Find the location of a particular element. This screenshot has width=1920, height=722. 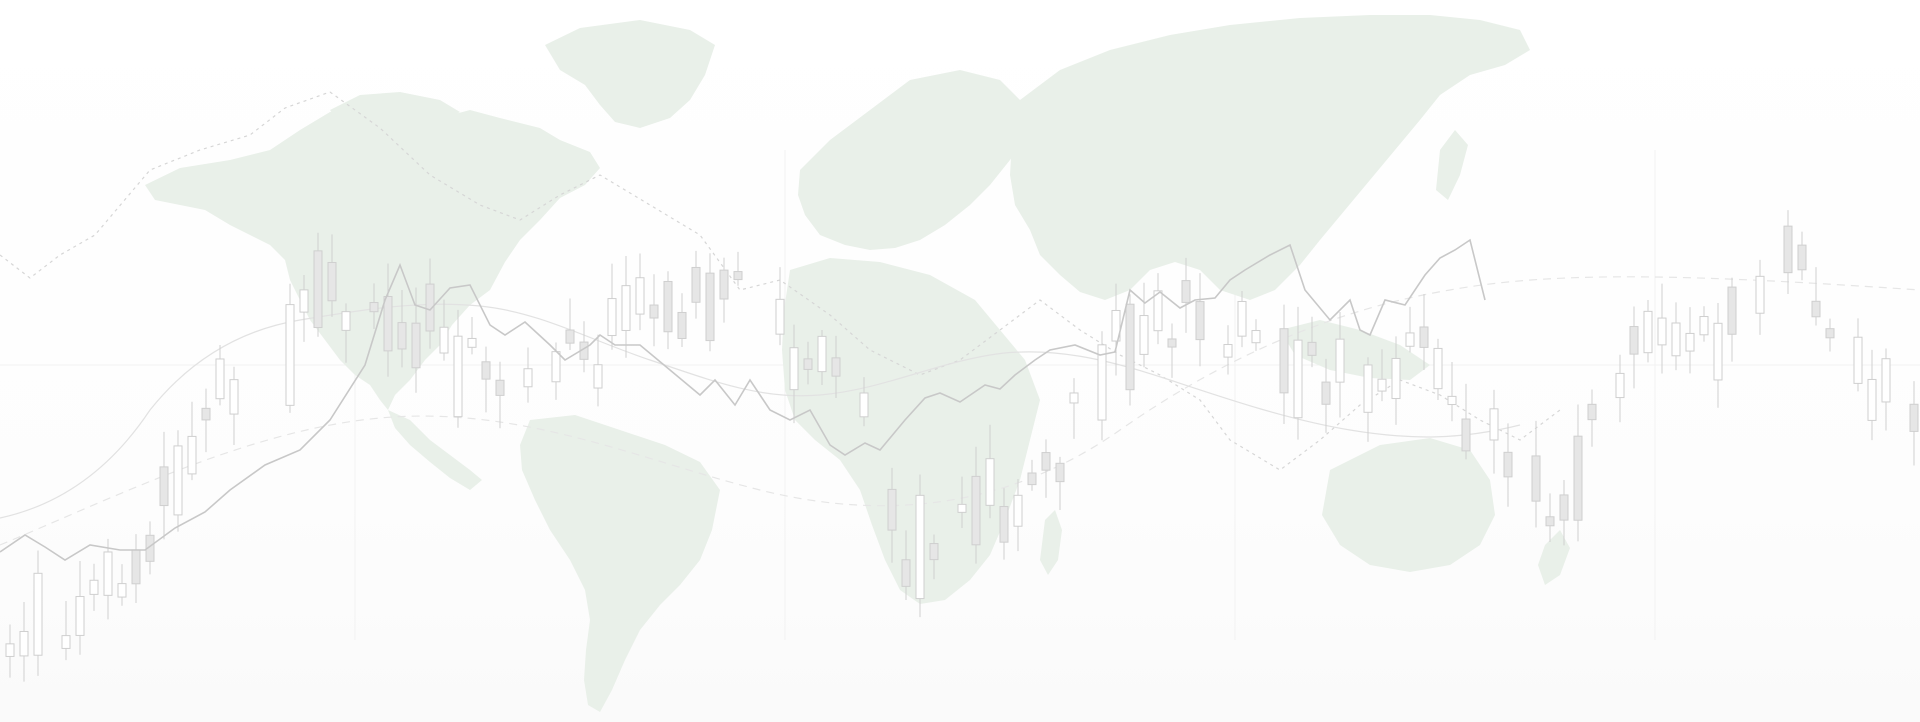

europe-shape is located at coordinates (914, 160).